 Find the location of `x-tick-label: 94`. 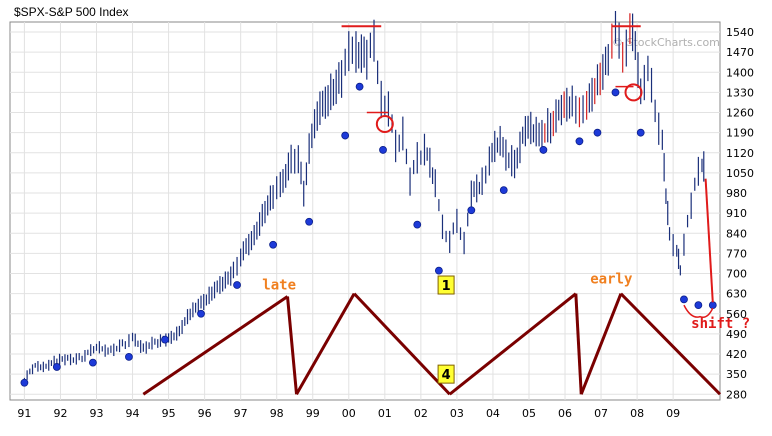

x-tick-label: 94 is located at coordinates (133, 413).